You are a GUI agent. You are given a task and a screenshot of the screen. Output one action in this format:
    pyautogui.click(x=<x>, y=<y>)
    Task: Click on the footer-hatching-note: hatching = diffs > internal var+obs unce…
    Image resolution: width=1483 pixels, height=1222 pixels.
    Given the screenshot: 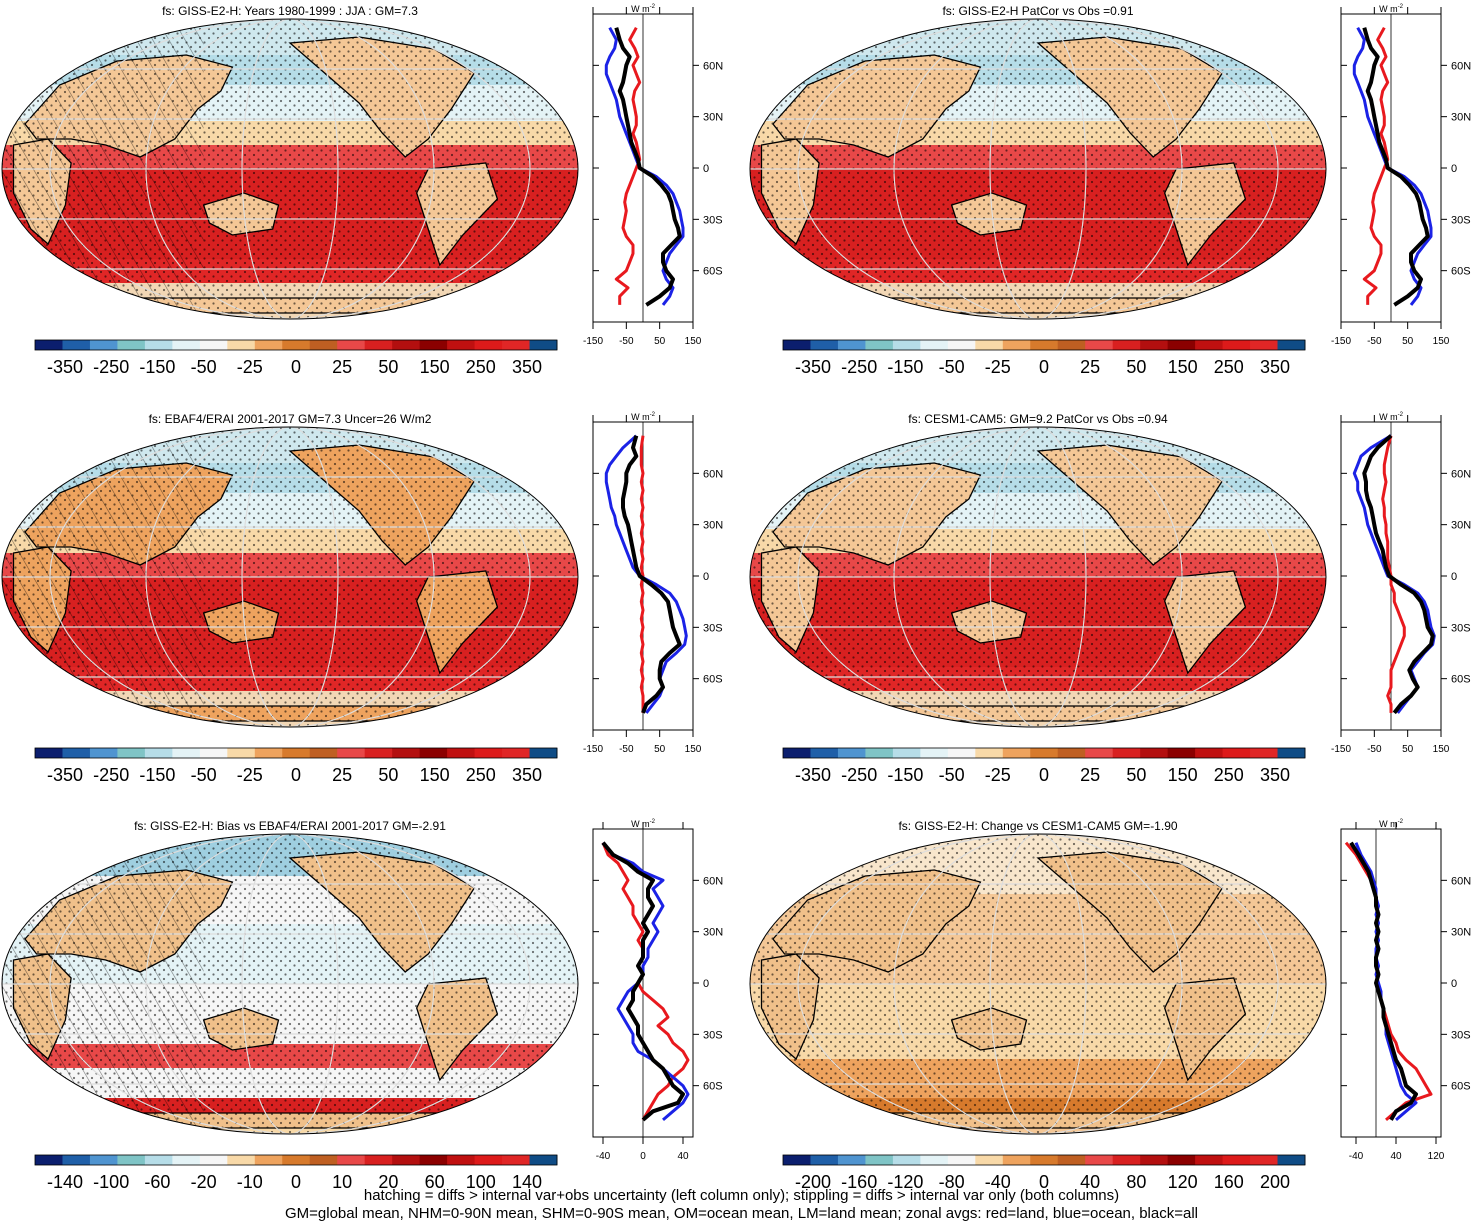 What is the action you would take?
    pyautogui.click(x=741, y=1195)
    